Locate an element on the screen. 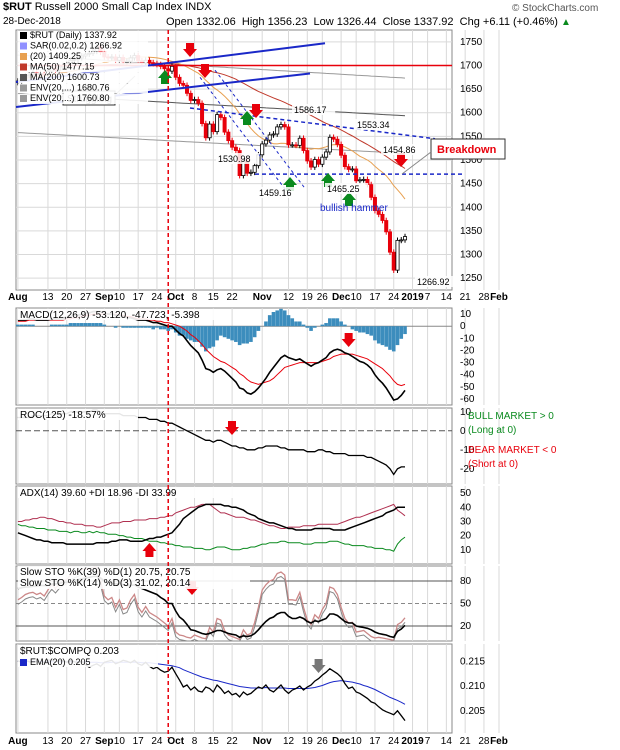  price-legend-entry: (20) 1409.25 is located at coordinates (55, 56).